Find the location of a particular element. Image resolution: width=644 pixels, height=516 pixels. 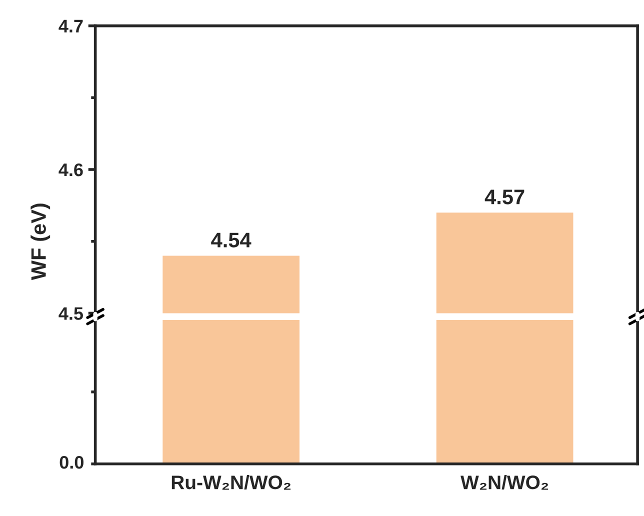

y-axis-title: WF (eV) is located at coordinates (40, 242).